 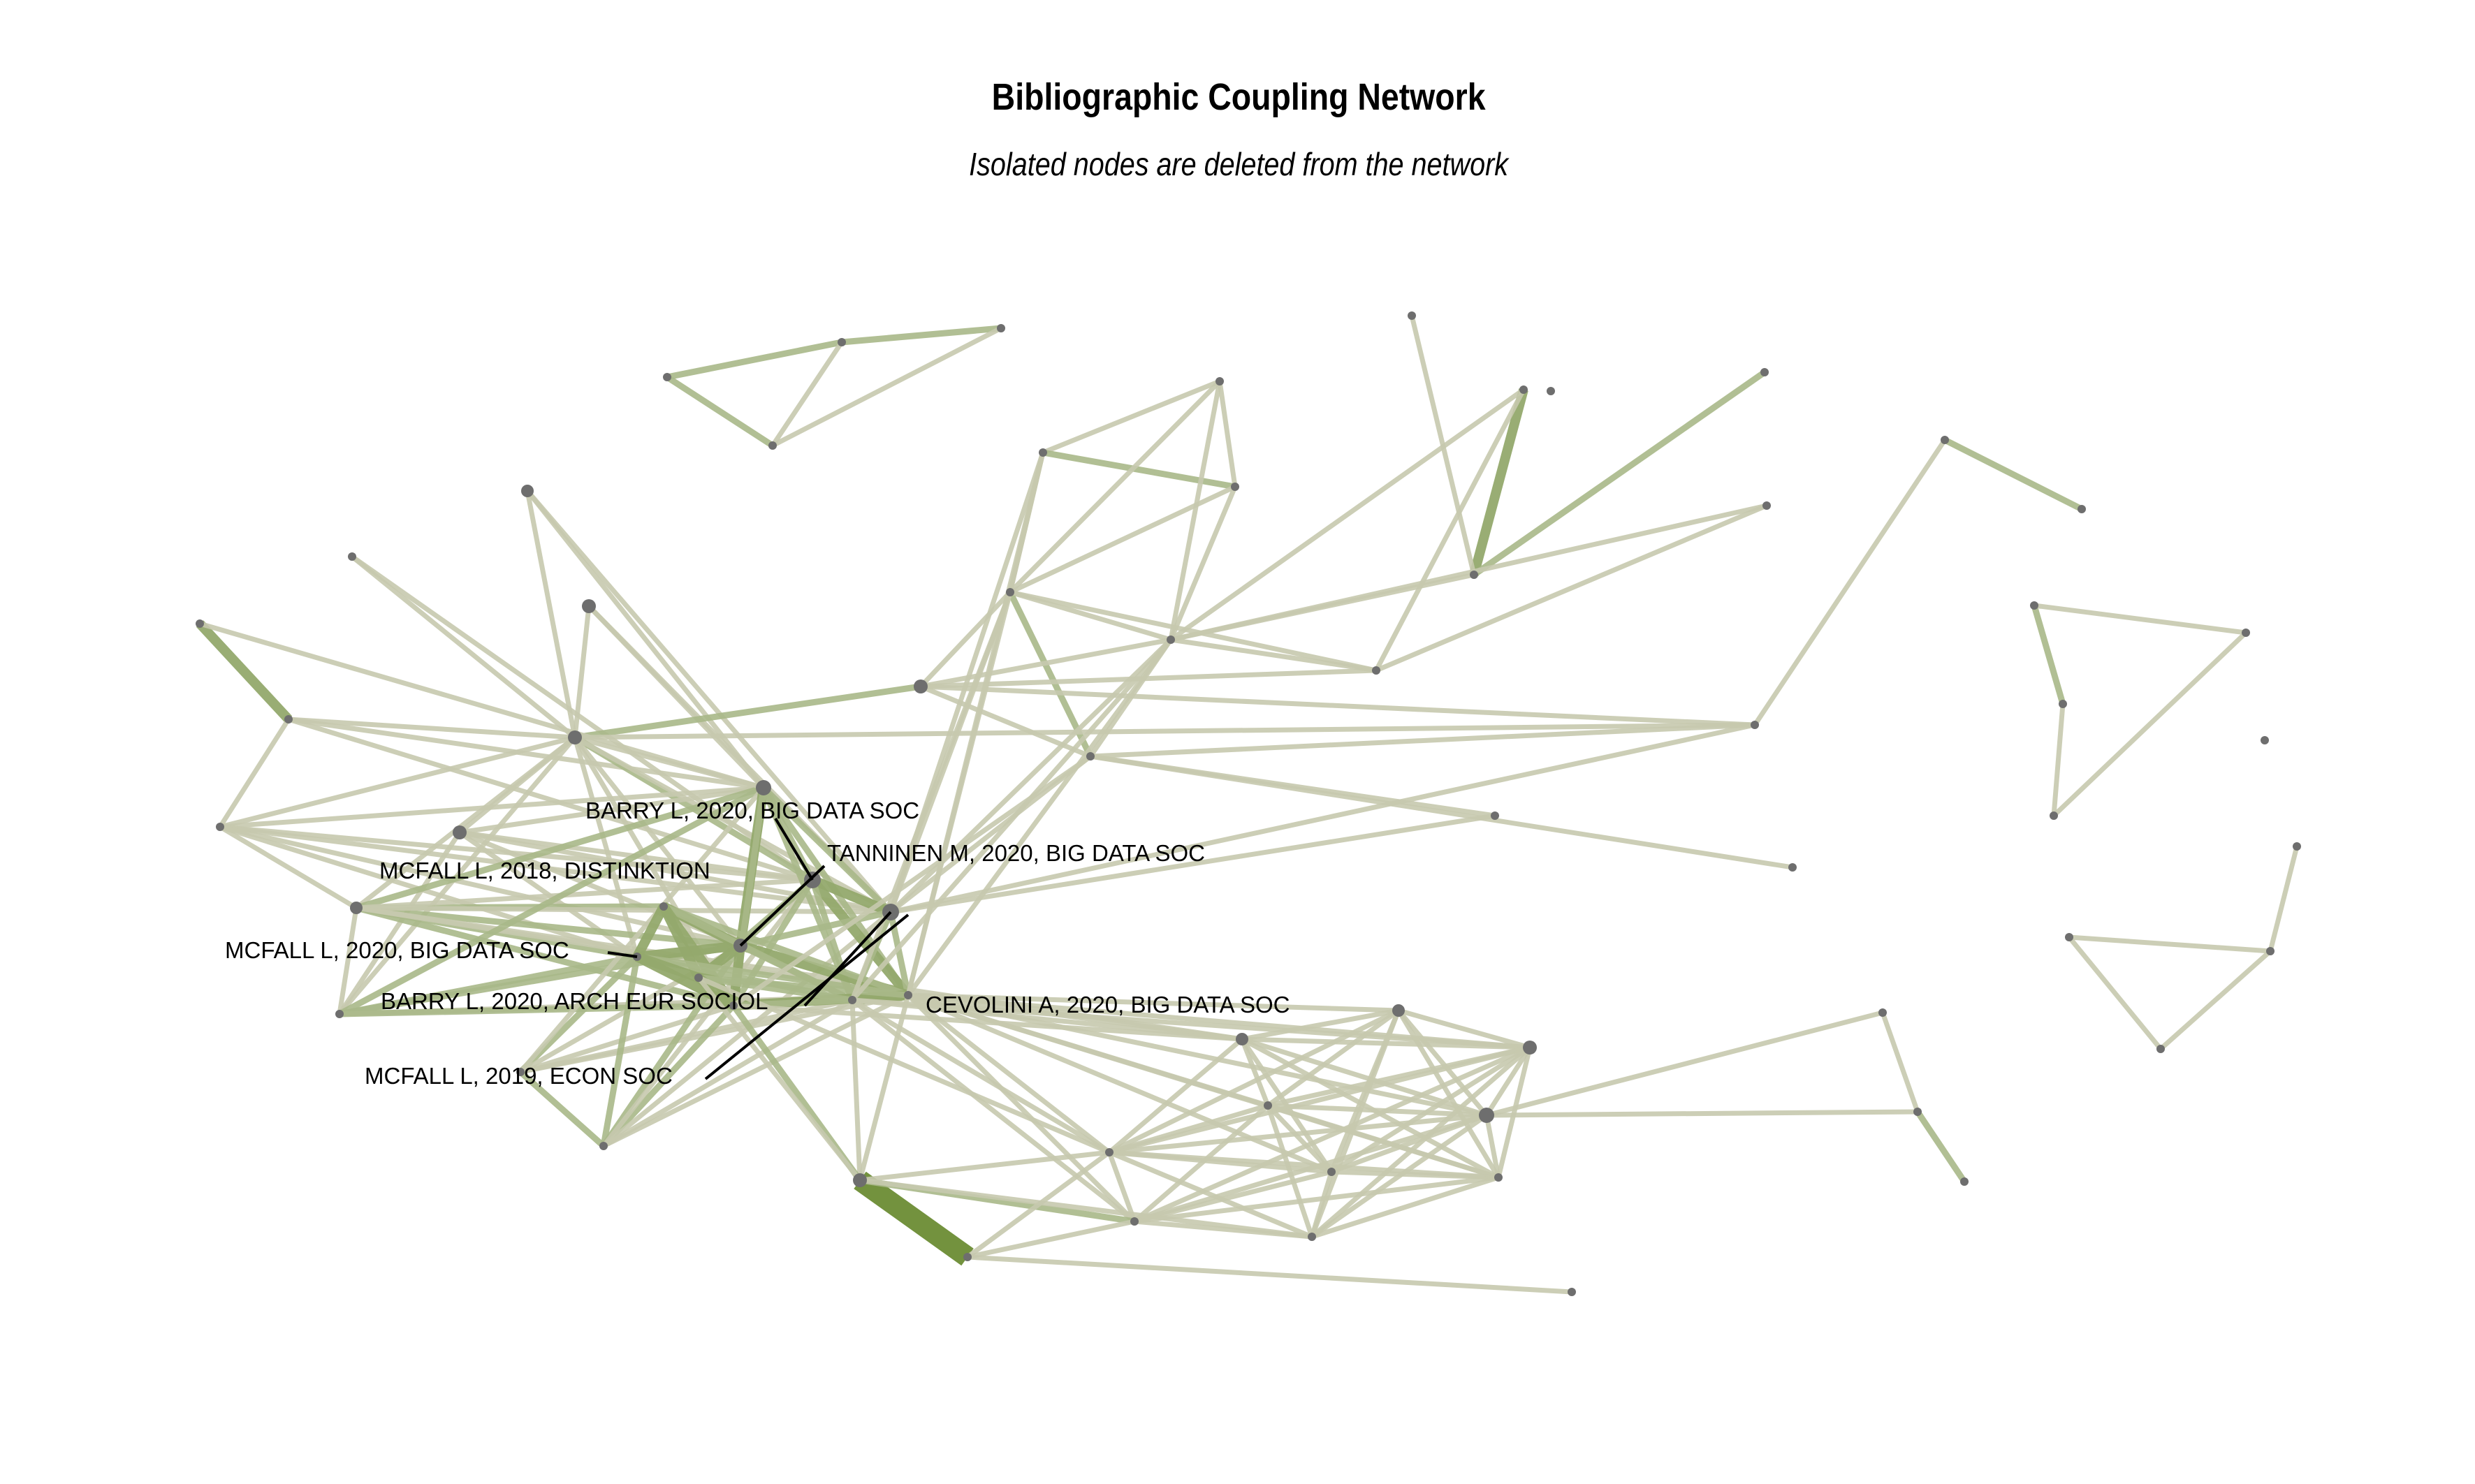 What do you see at coordinates (574, 1001) in the screenshot?
I see `node-label: BARRY L, 2020, ARCH EUR SOCIOL` at bounding box center [574, 1001].